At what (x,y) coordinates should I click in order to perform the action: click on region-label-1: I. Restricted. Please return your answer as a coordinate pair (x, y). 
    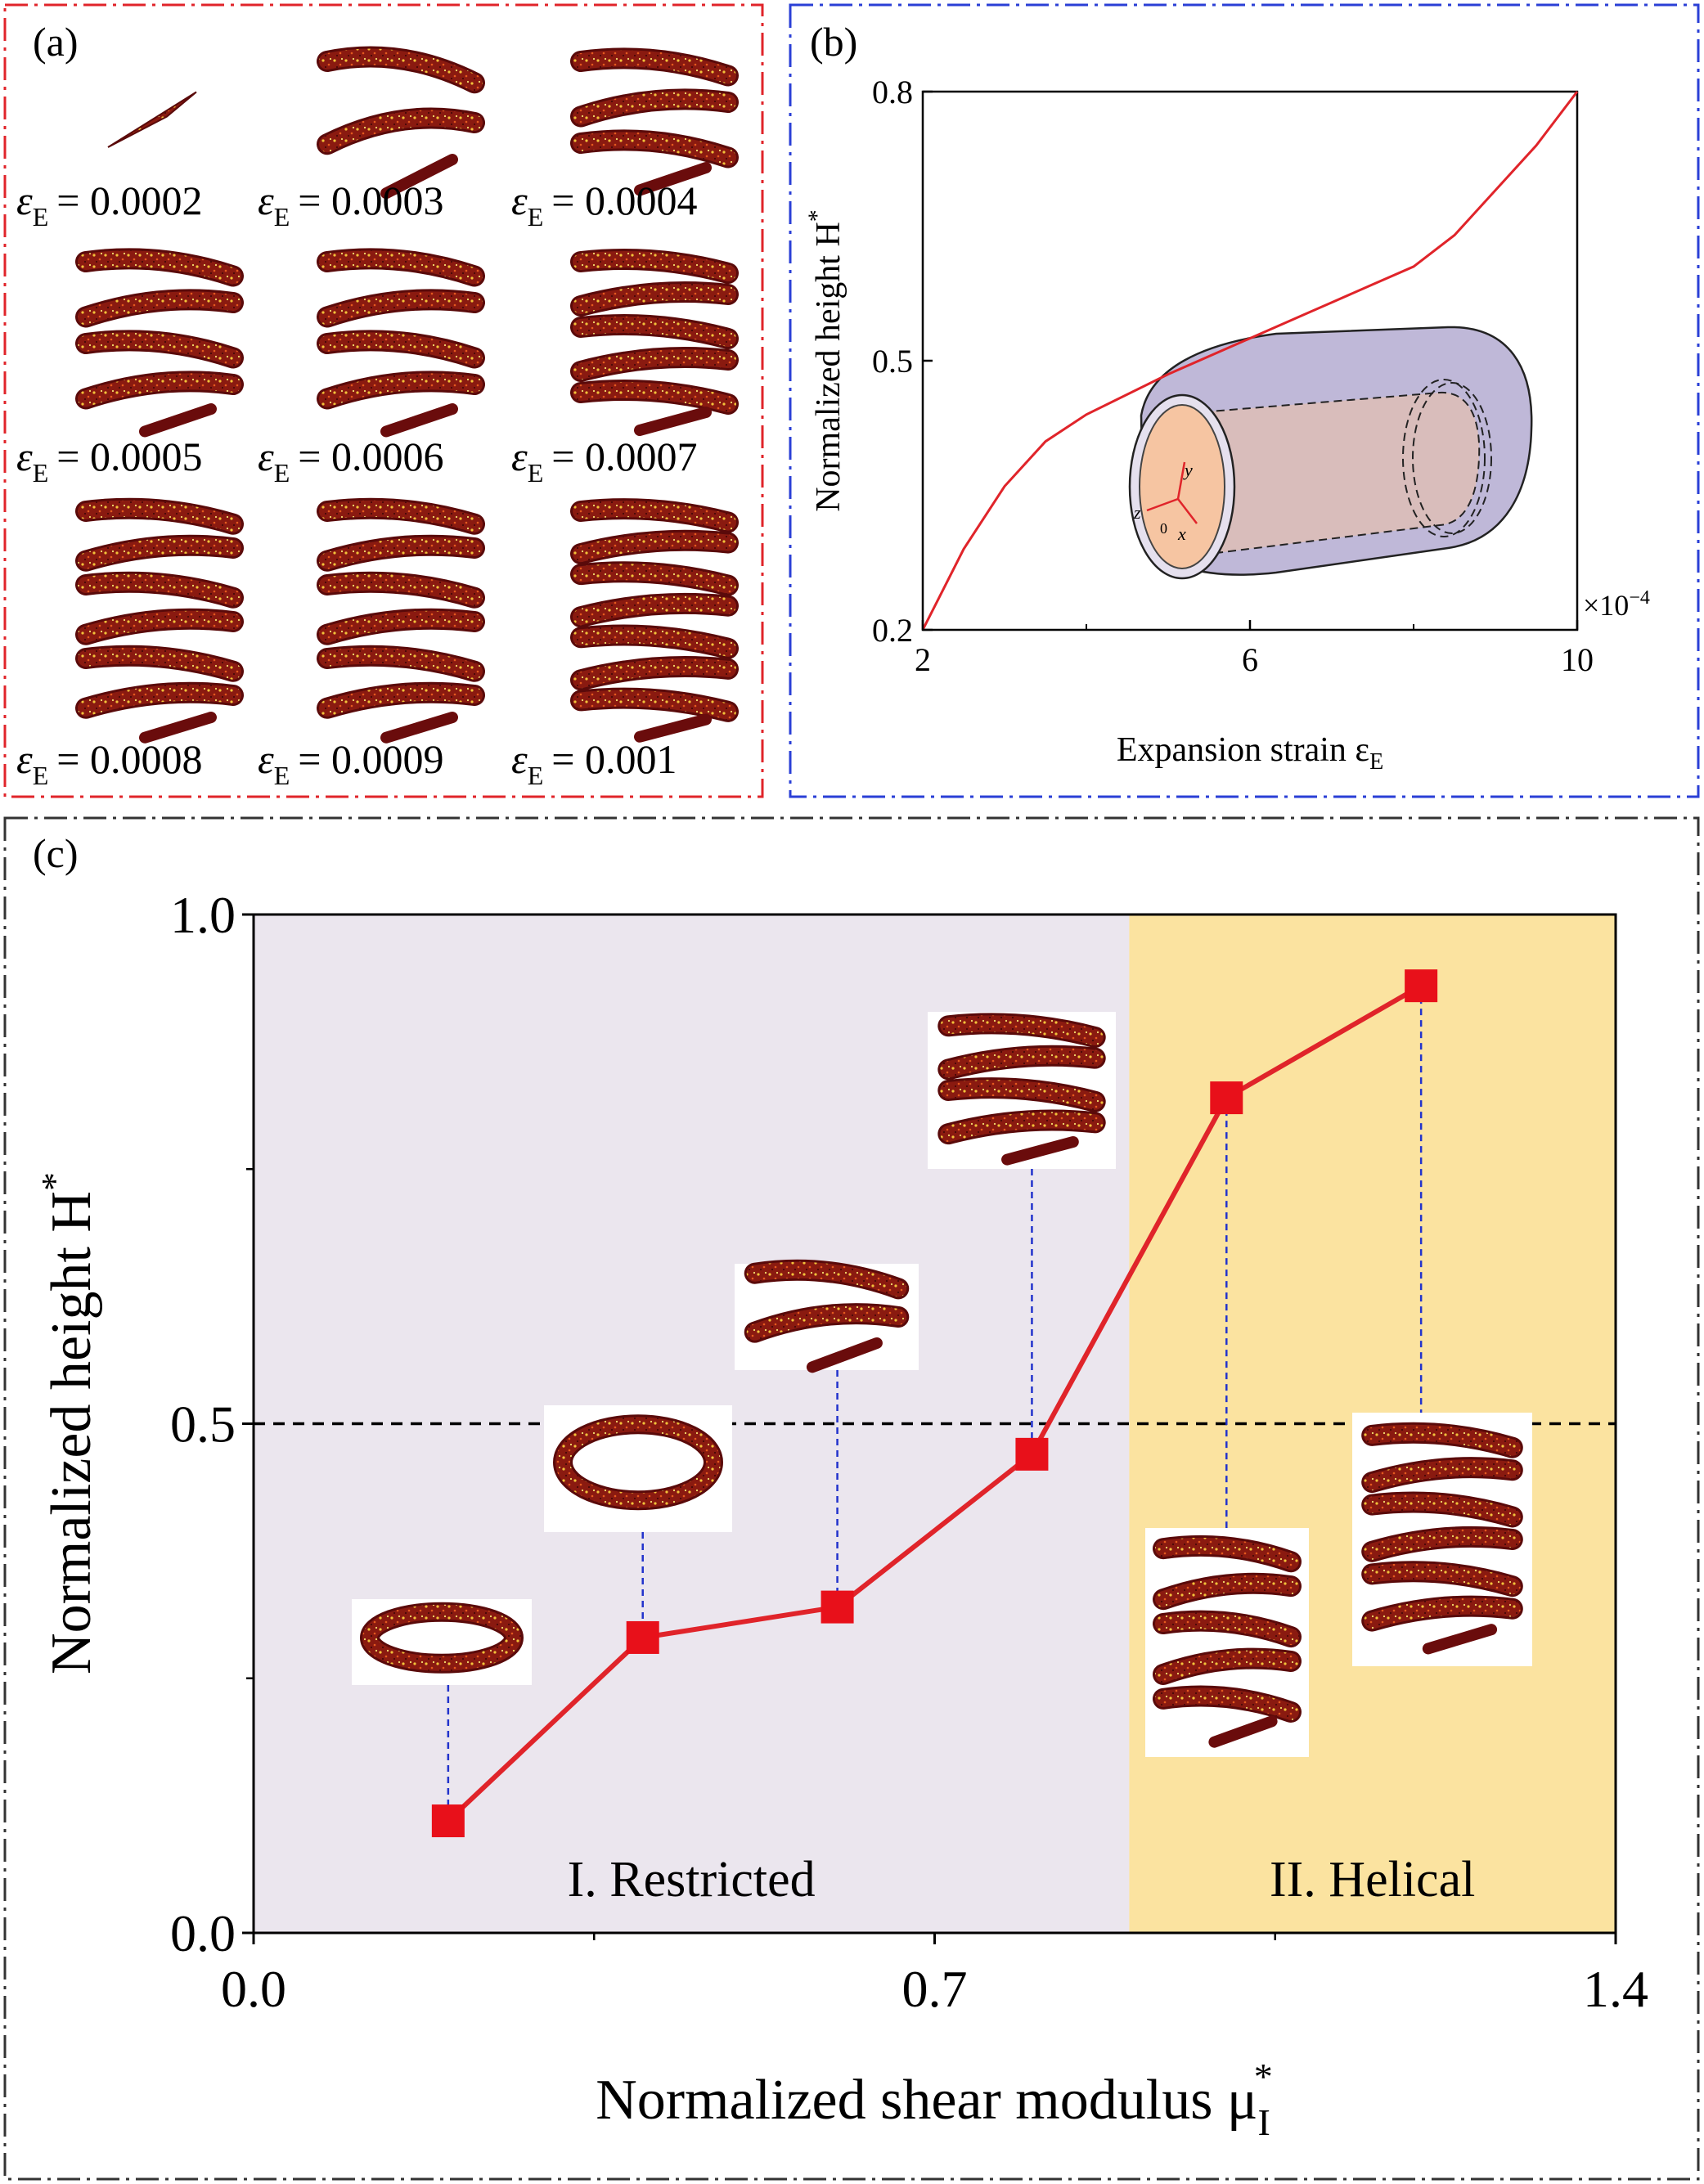
    Looking at the image, I should click on (692, 1880).